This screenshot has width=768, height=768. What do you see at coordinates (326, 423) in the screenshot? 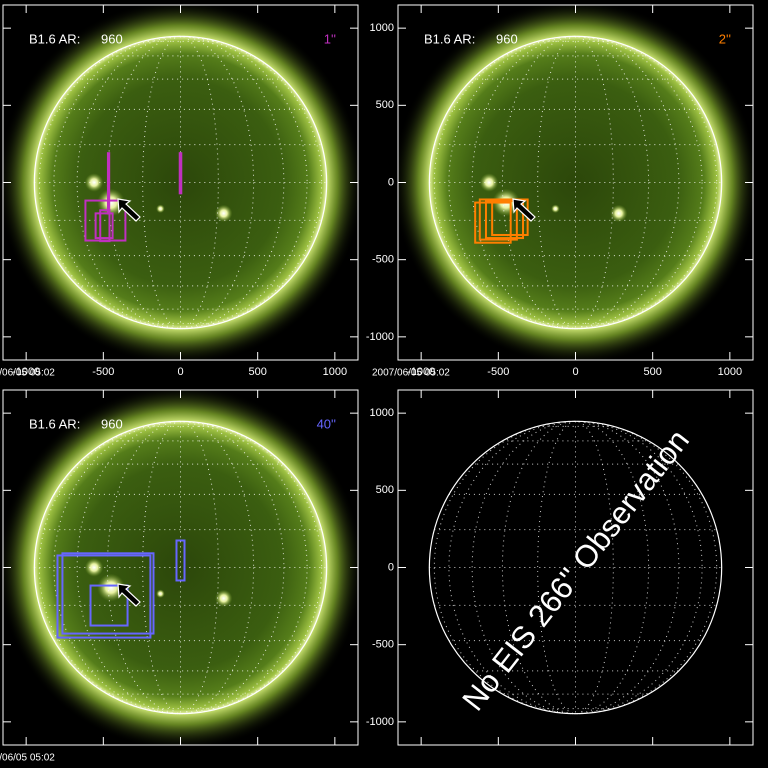
I see `slit-label: 40''` at bounding box center [326, 423].